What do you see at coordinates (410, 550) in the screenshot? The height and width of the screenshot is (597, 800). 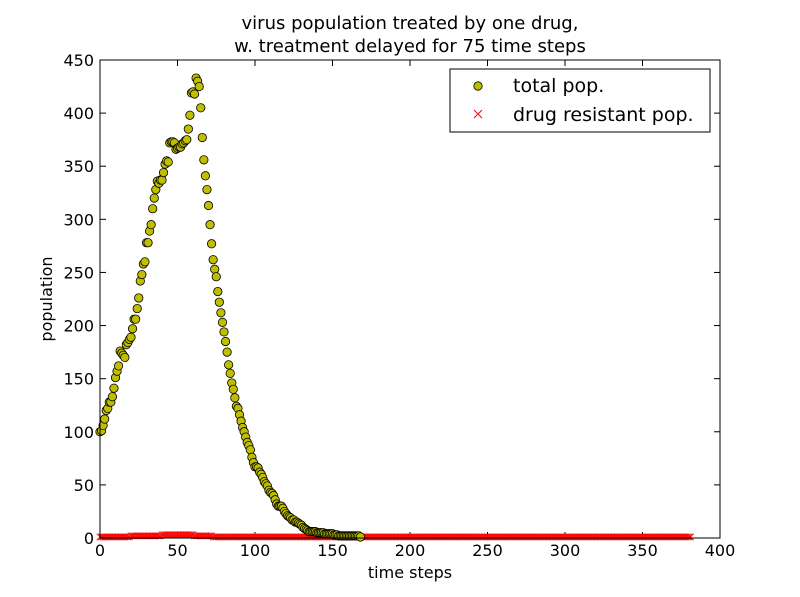 I see `x-tick-label: 200` at bounding box center [410, 550].